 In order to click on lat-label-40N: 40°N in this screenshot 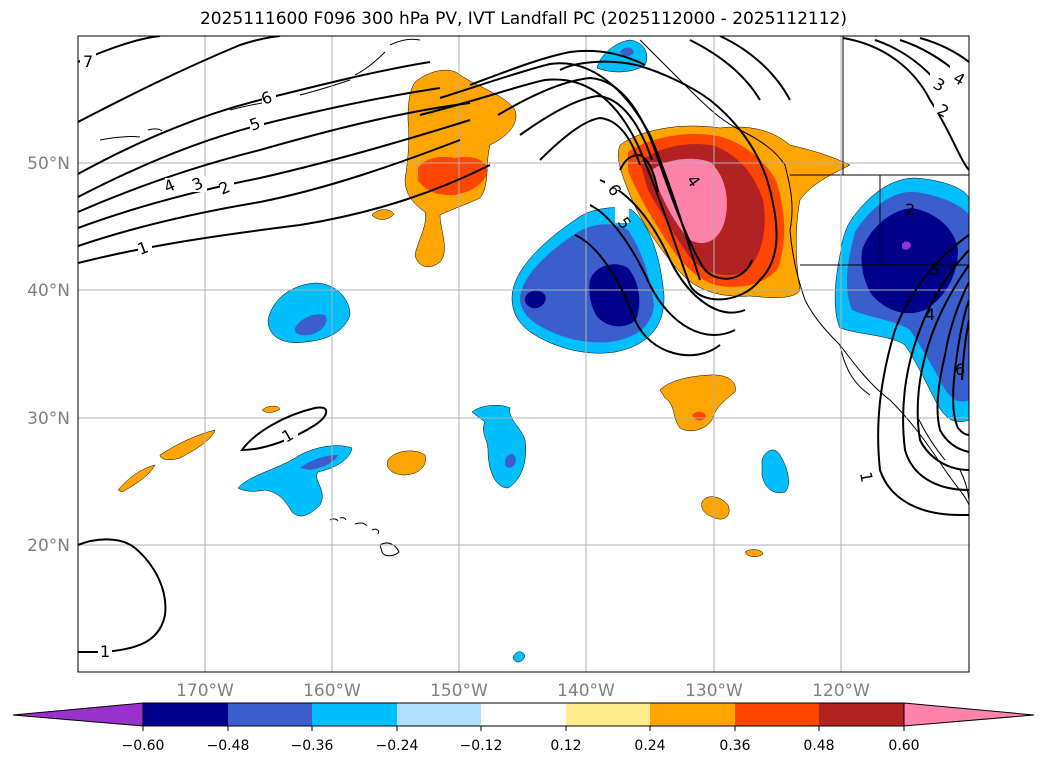, I will do `click(48, 291)`.